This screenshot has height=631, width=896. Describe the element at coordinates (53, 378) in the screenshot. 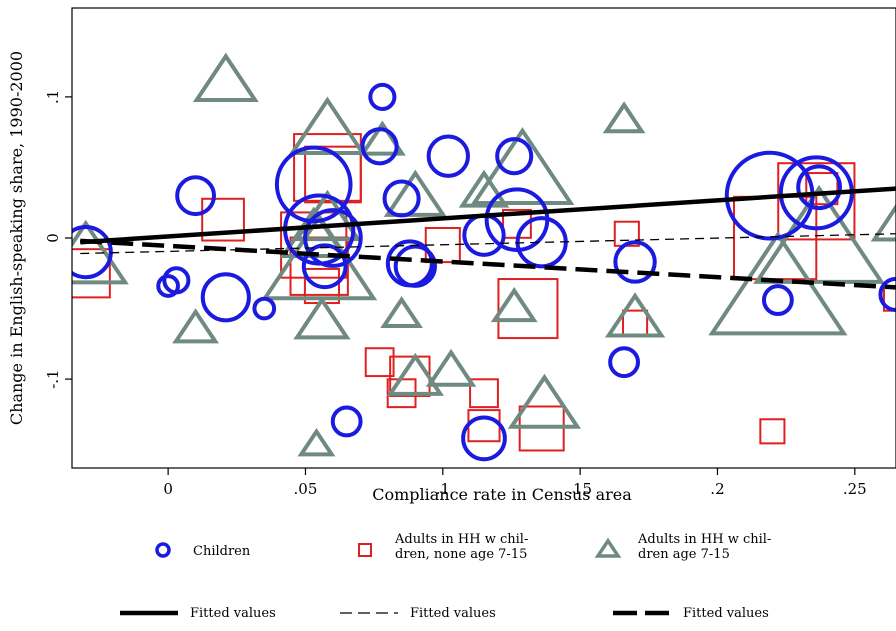

I see `y-tick-label: -.1` at that location.